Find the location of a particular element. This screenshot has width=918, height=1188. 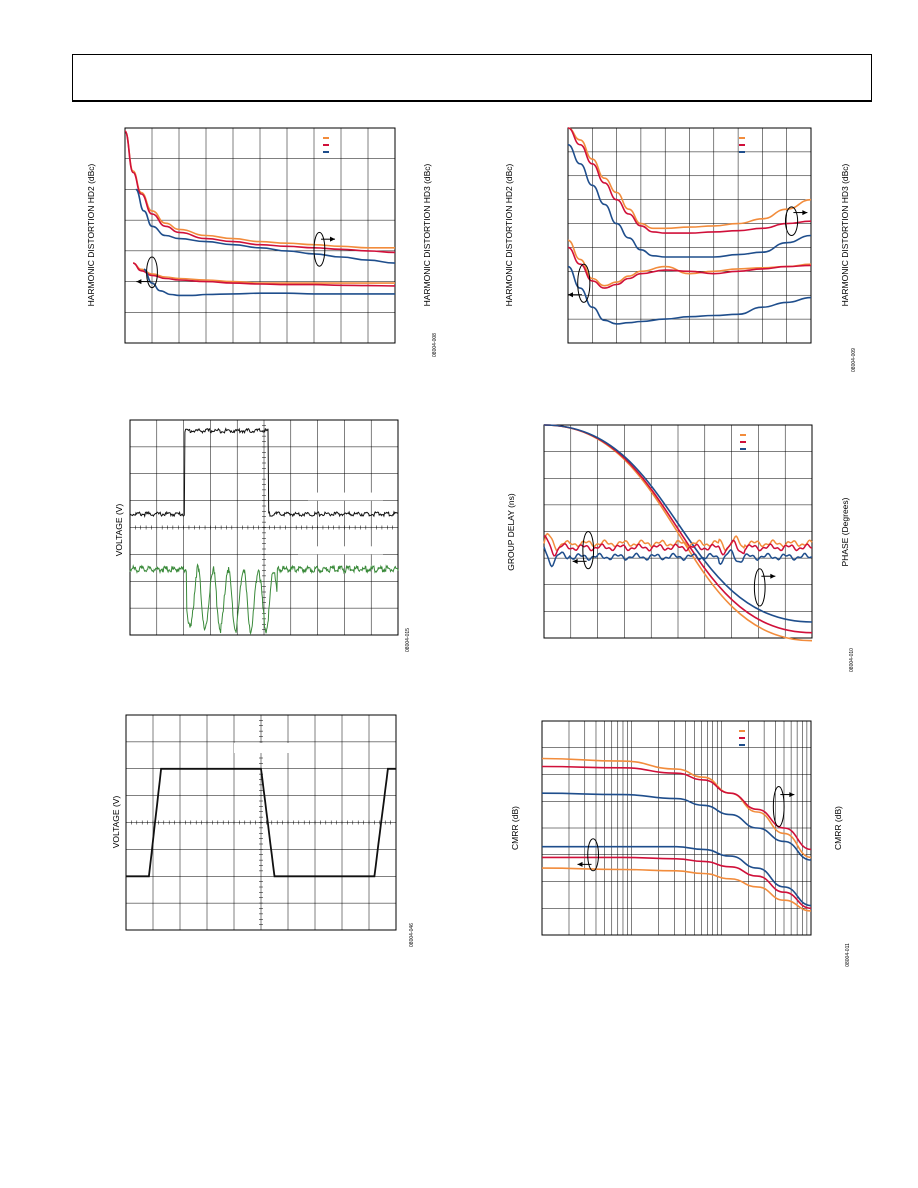

figure-id: 08004-011 is located at coordinates (848, 955).